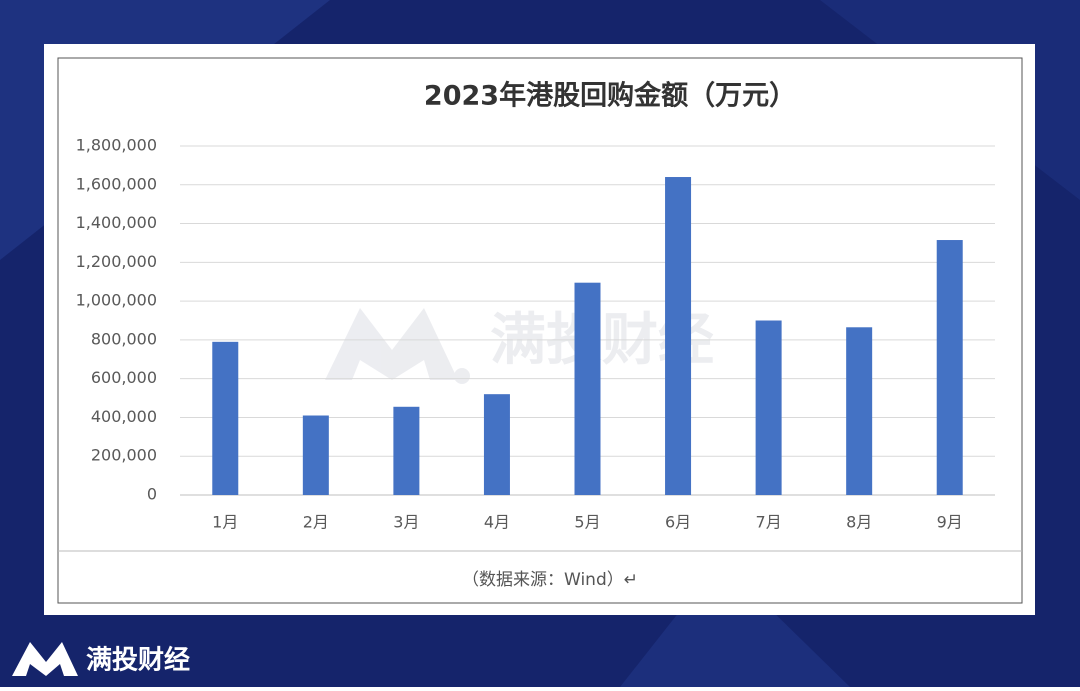 This screenshot has width=1080, height=691. I want to click on watermark-logo, so click(391, 344).